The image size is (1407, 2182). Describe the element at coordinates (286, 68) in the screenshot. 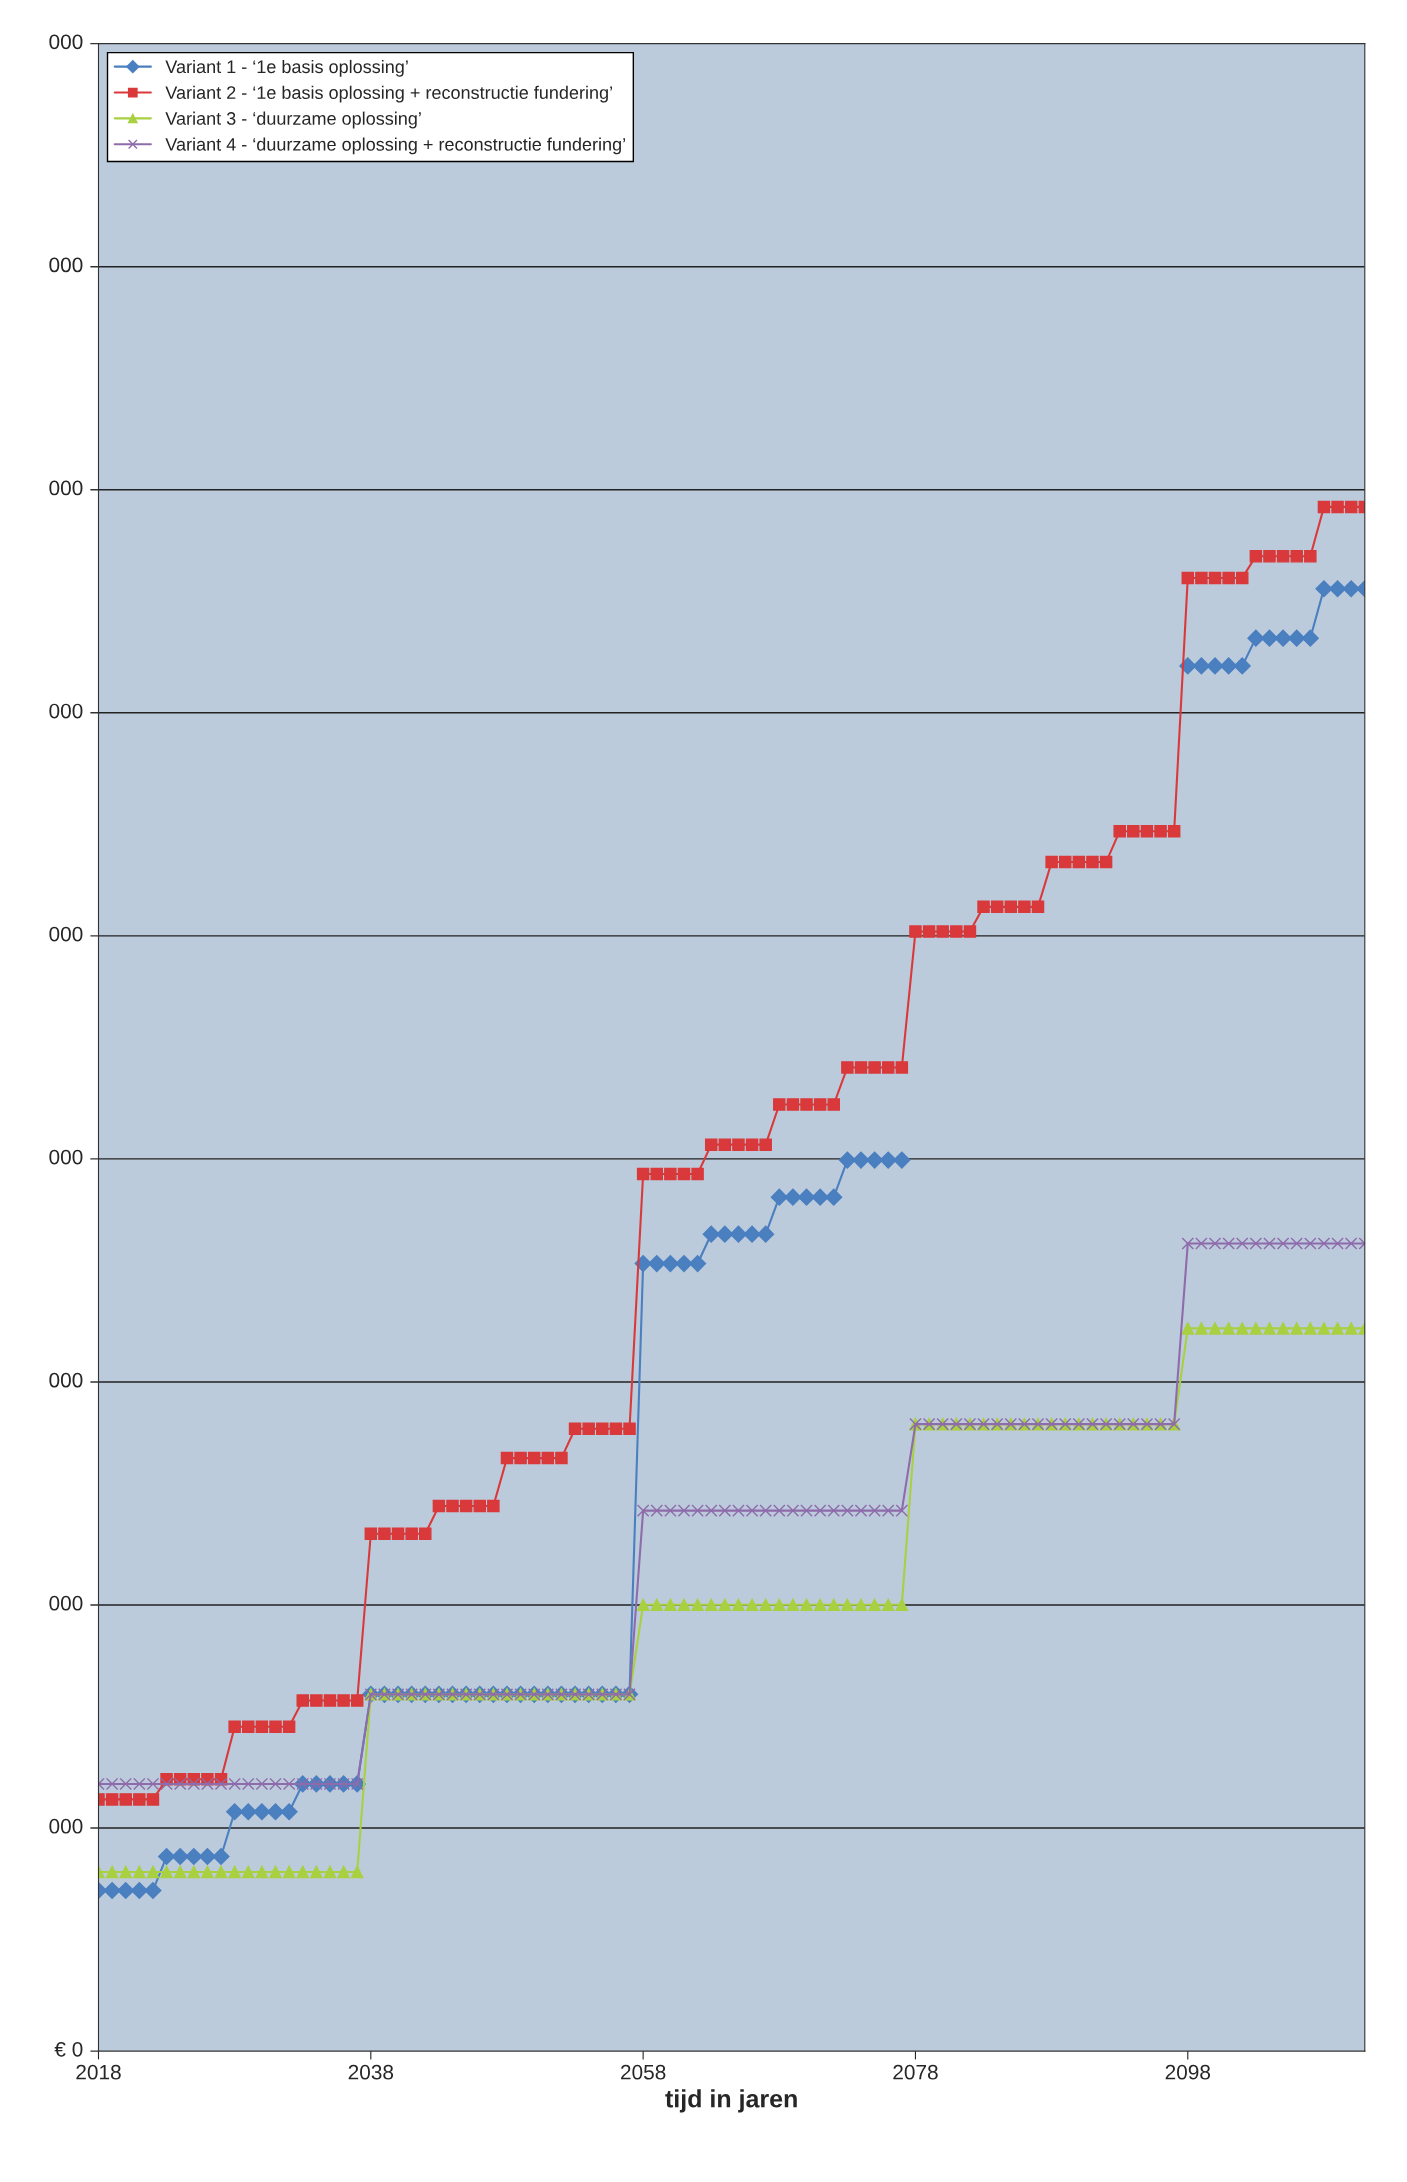

I see `legend-label: Variant 1 - ‘1e basis oplossing’` at that location.